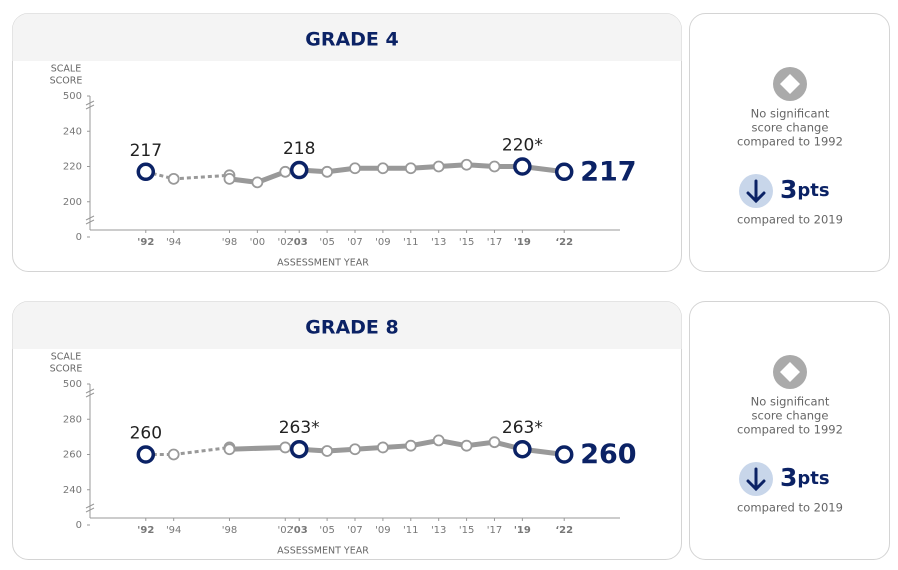  I want to click on change-unit: pts, so click(813, 478).